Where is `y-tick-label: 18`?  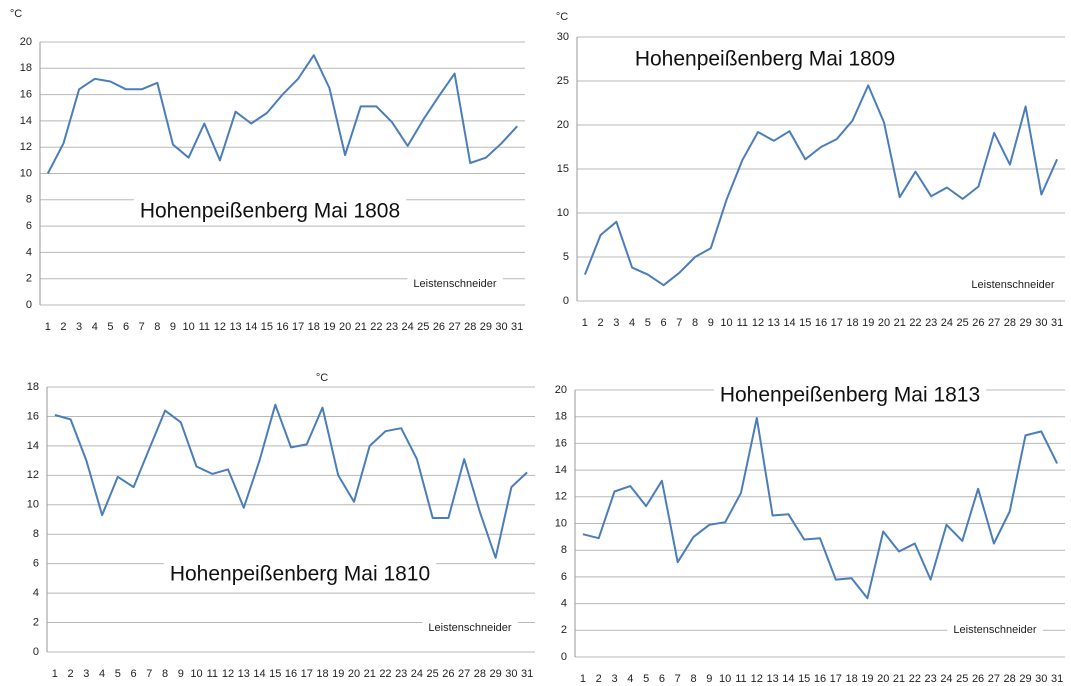 y-tick-label: 18 is located at coordinates (33, 387).